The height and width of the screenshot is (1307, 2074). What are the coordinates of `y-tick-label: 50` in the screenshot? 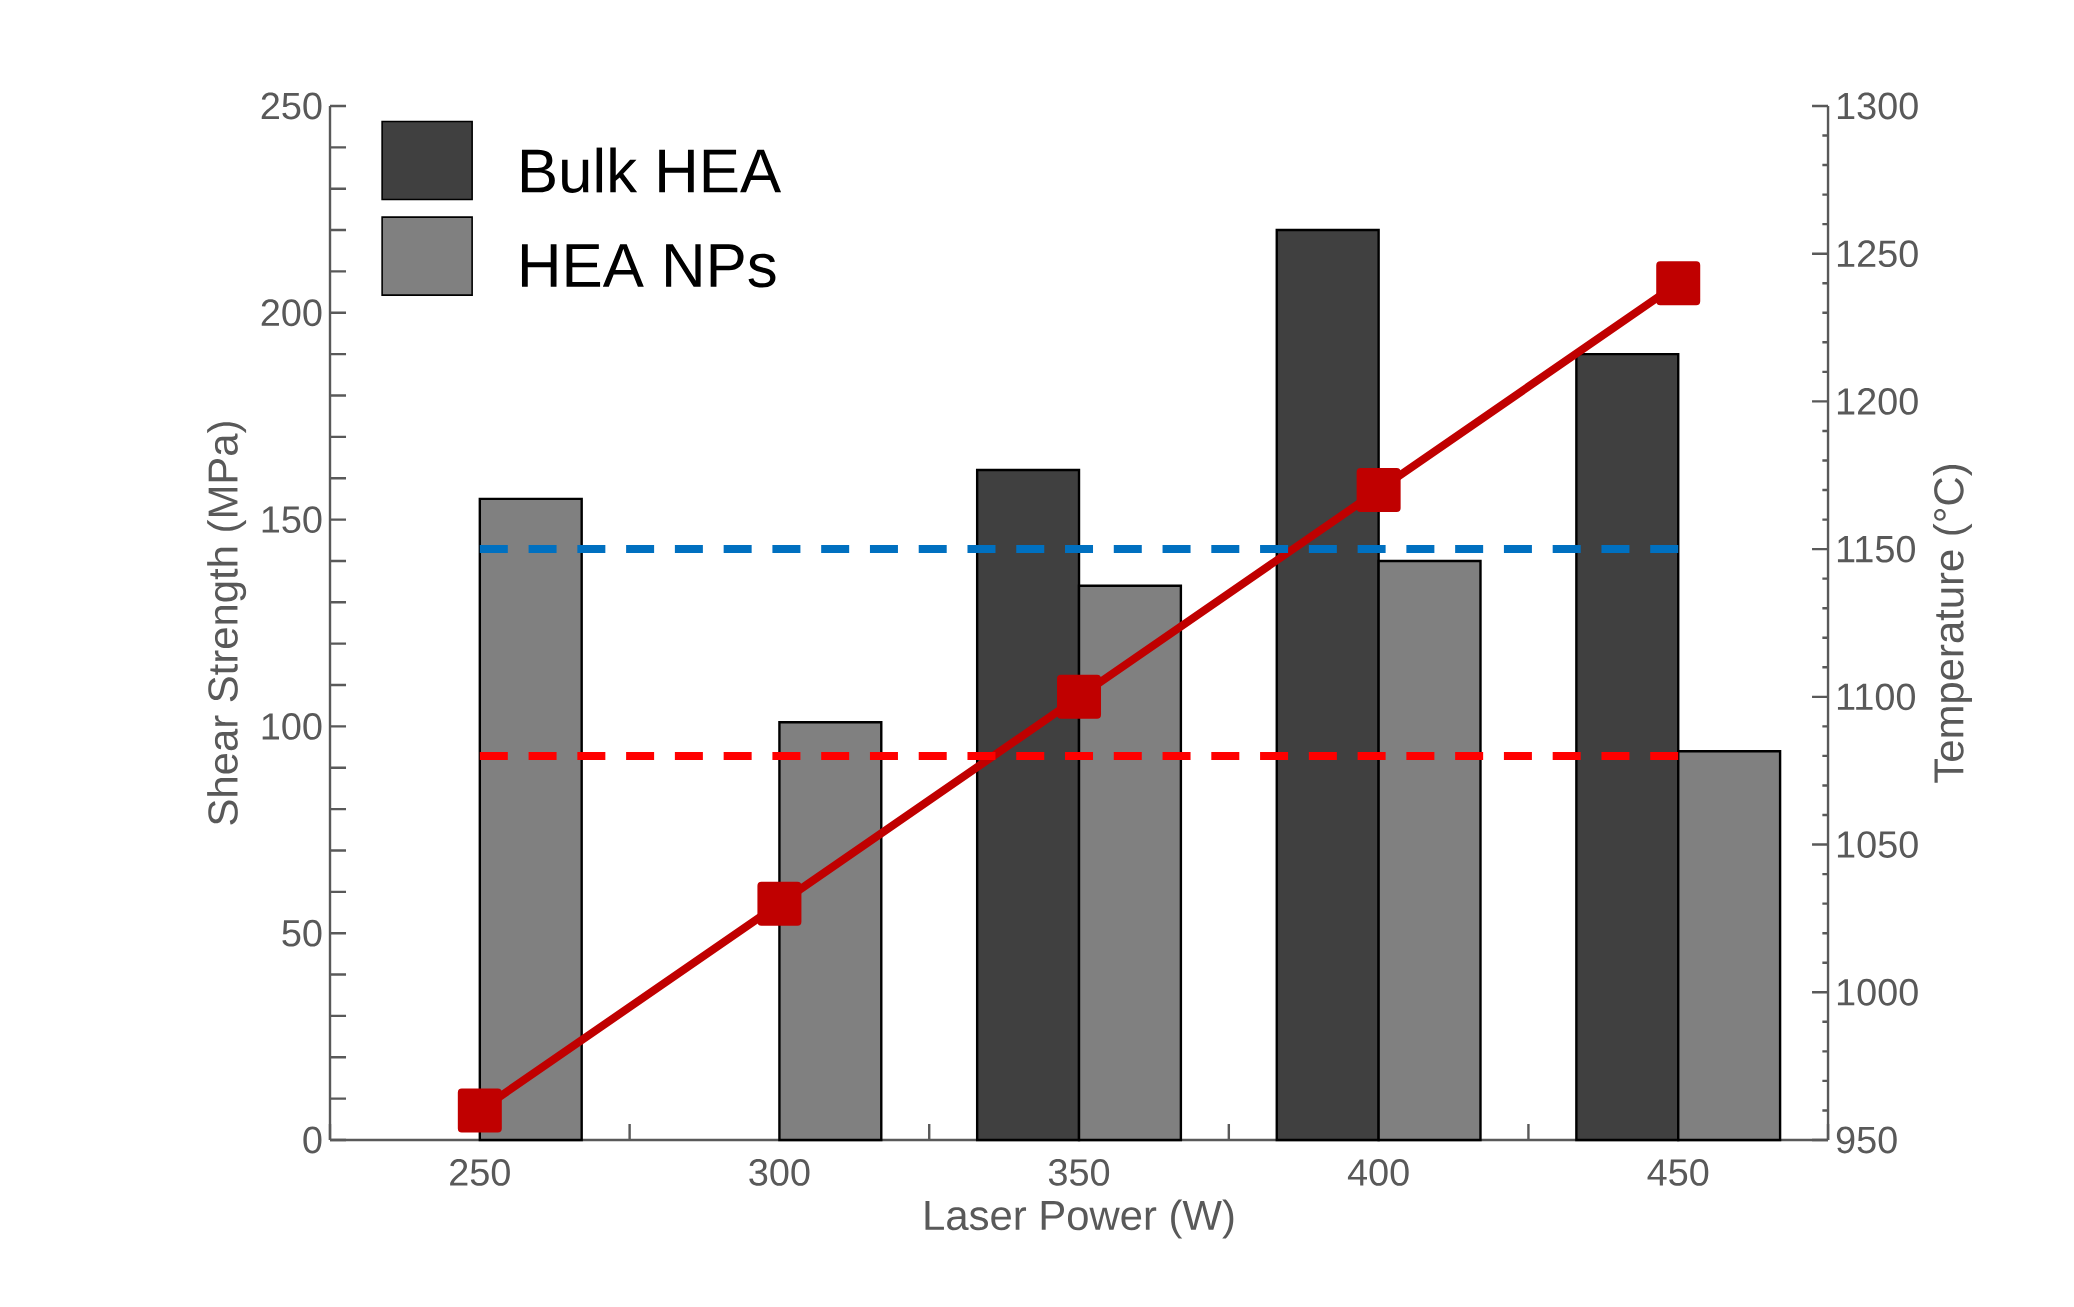 It's located at (302, 933).